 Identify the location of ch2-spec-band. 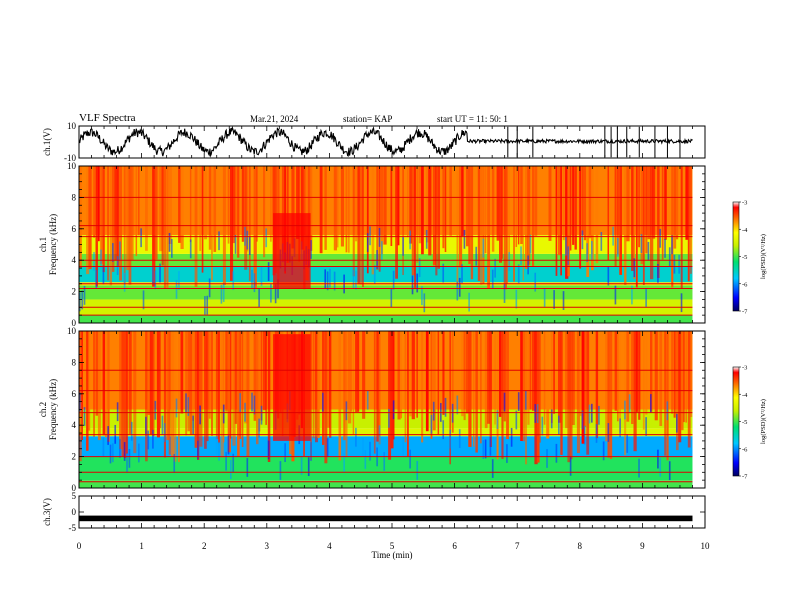
(386, 432).